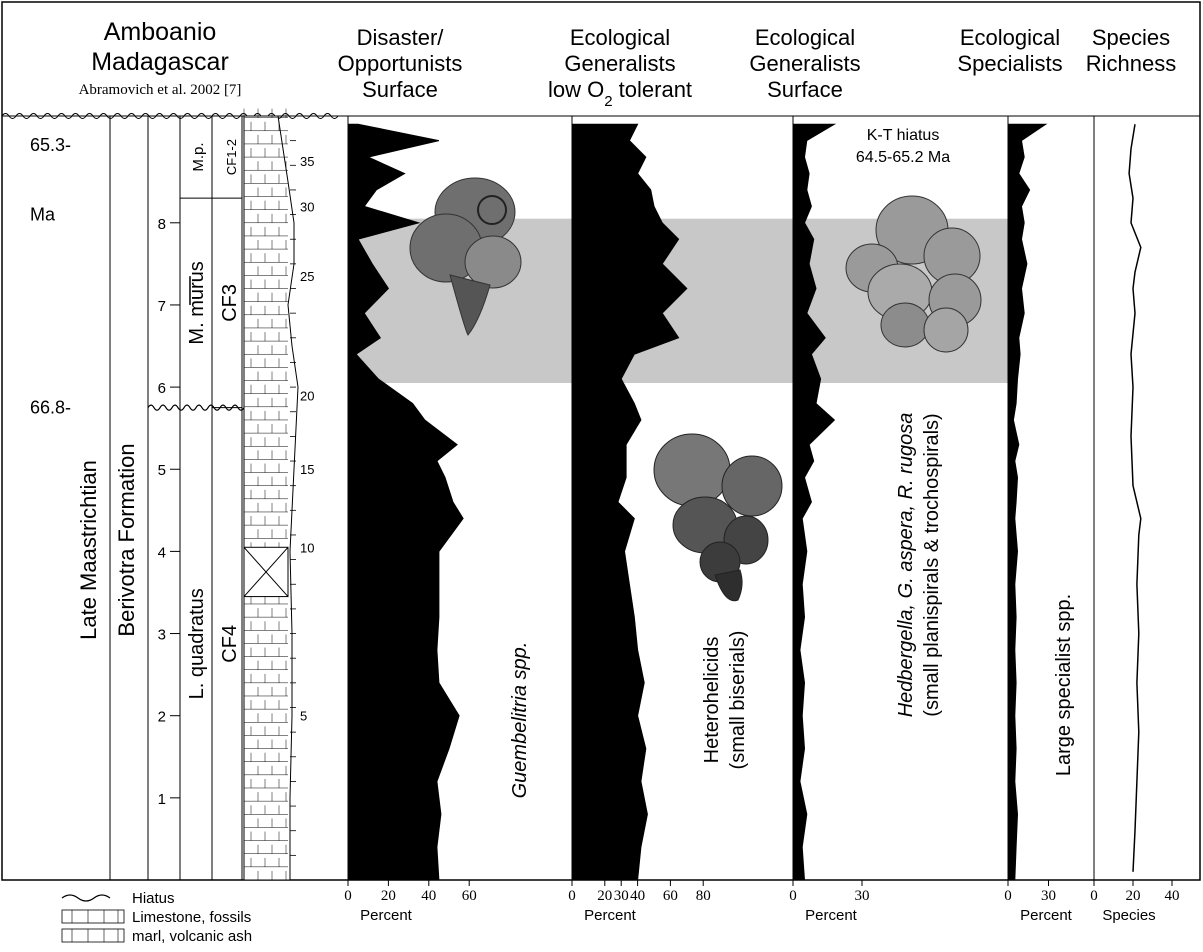 This screenshot has width=1203, height=952. Describe the element at coordinates (230, 644) in the screenshot. I see `biozone-label: CF4` at that location.